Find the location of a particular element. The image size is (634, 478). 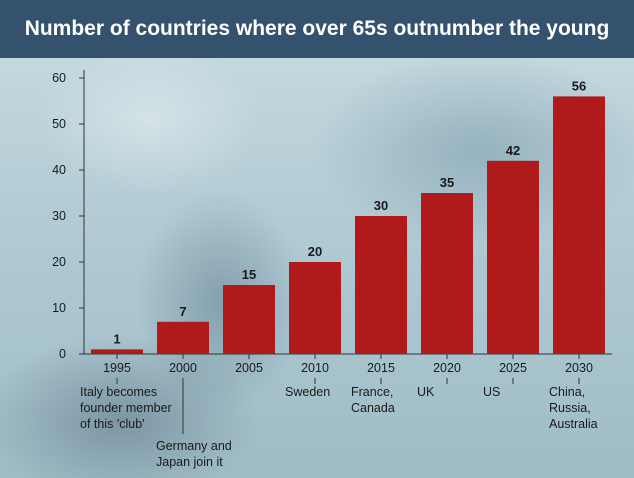

x-tick-label: 1995 is located at coordinates (117, 368).